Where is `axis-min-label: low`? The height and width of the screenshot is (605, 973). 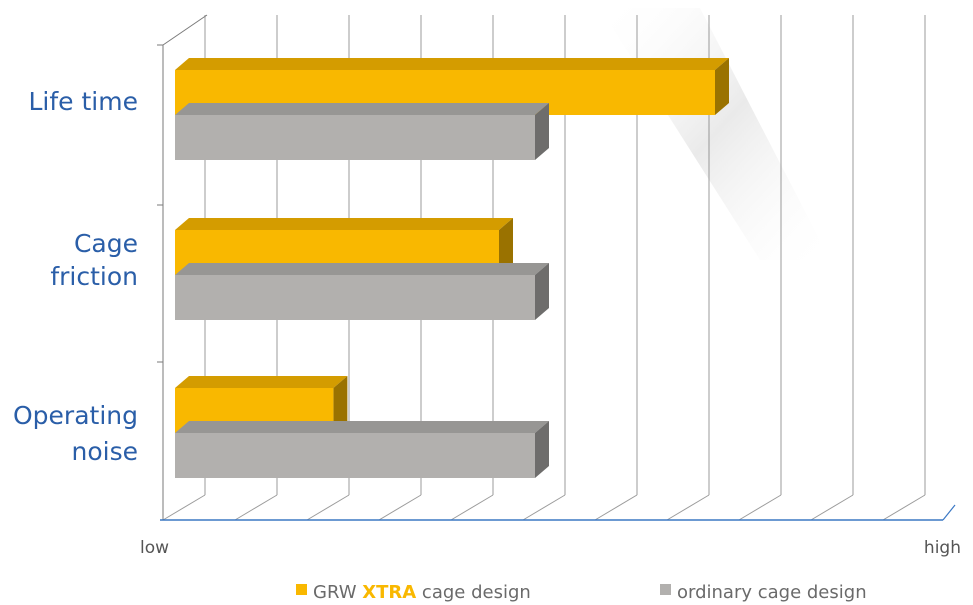 axis-min-label: low is located at coordinates (154, 548).